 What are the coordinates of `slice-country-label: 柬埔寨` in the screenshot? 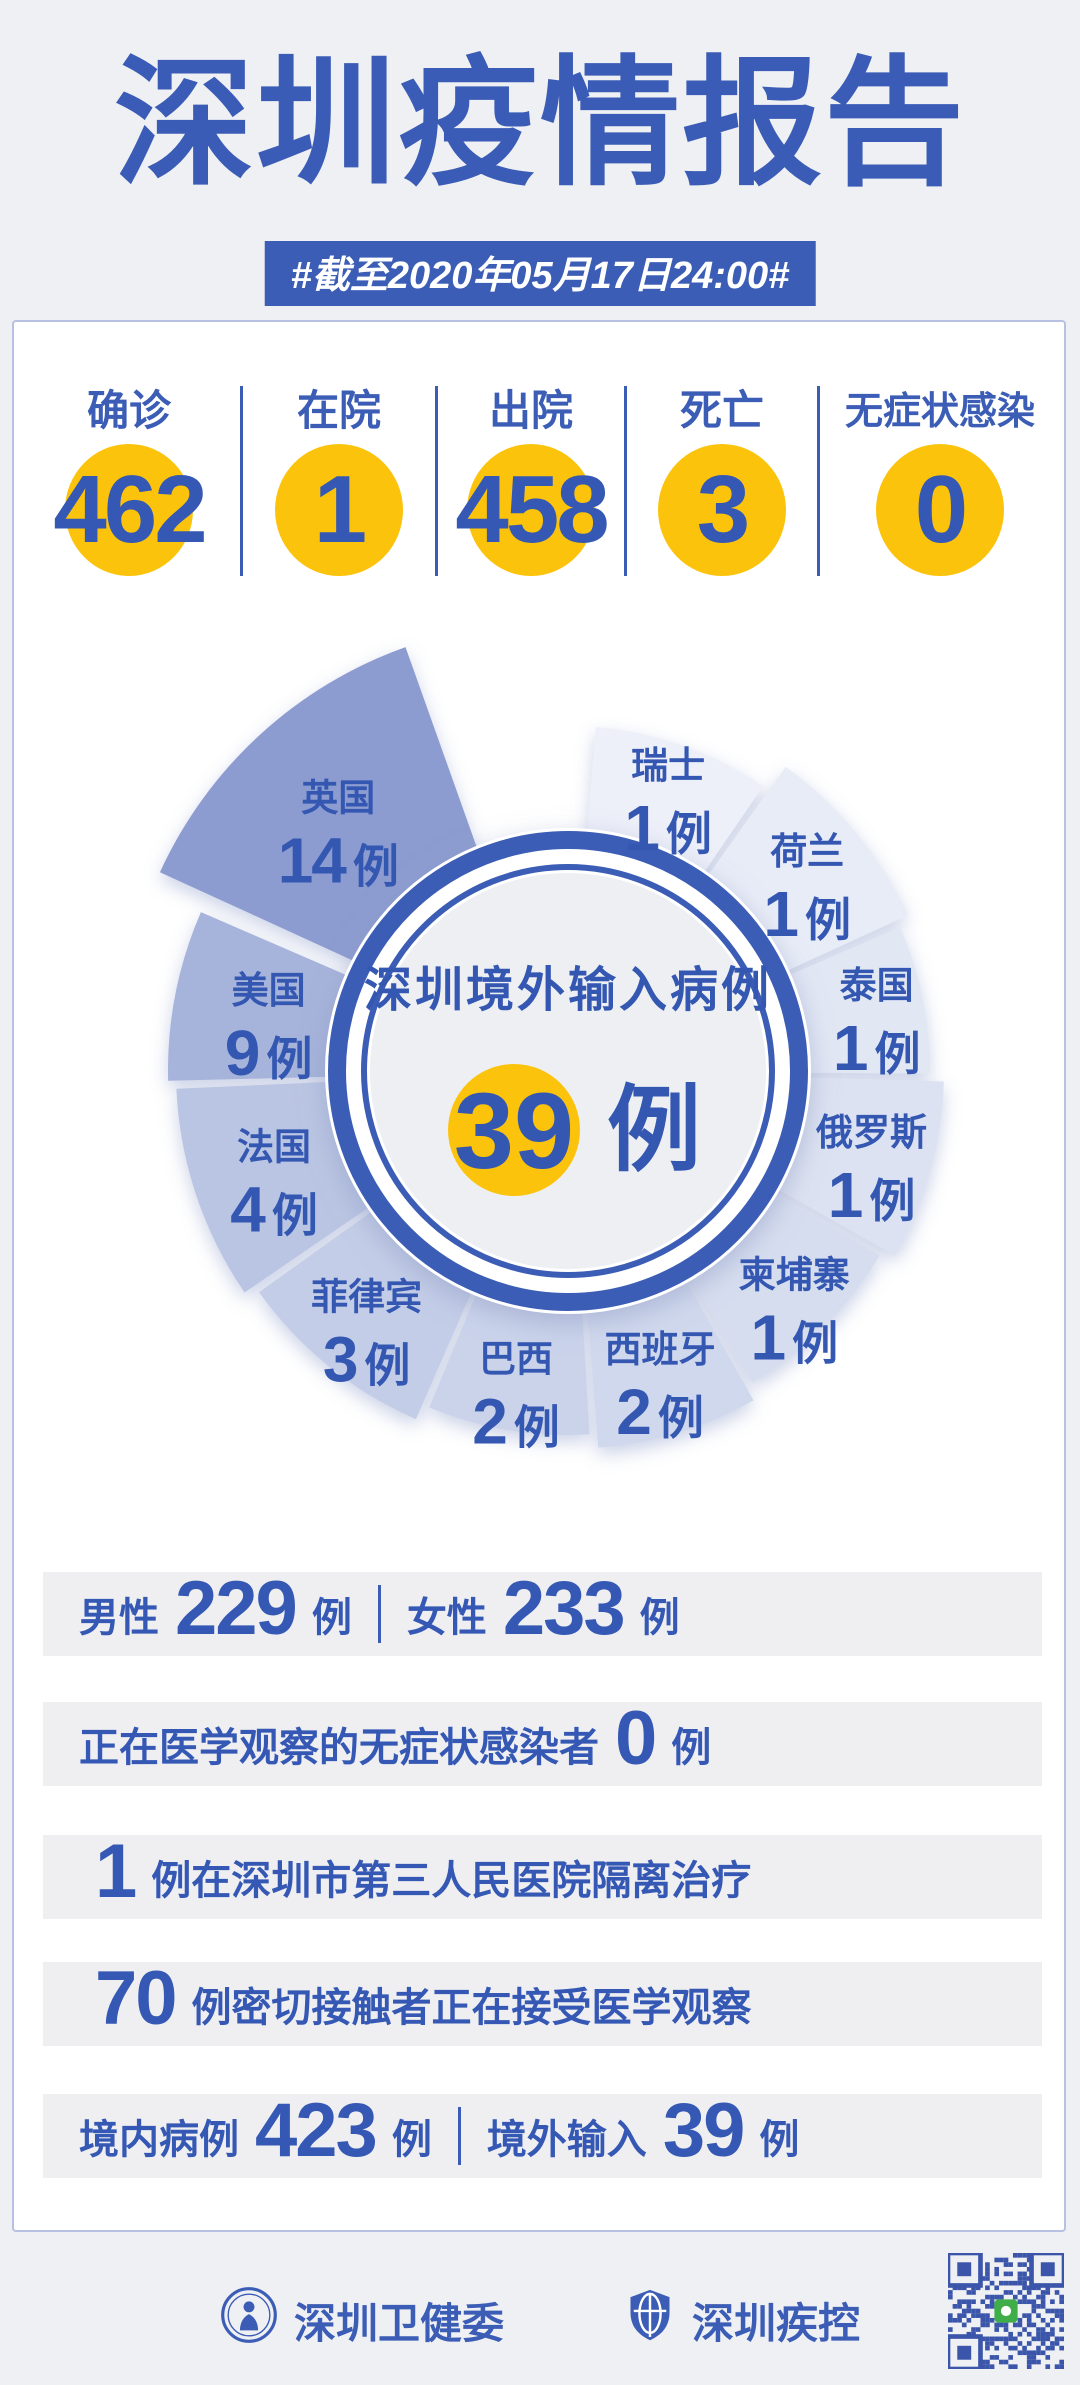 It's located at (794, 1274).